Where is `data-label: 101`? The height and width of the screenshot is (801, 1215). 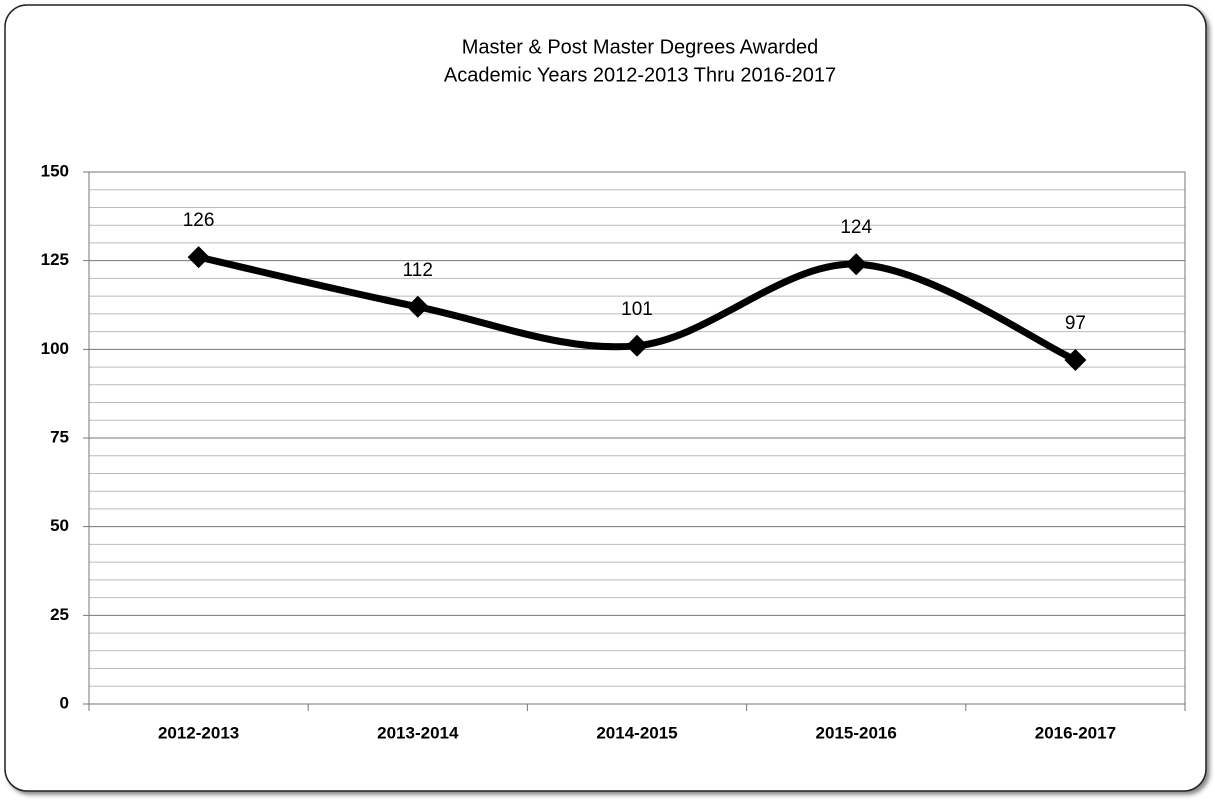
data-label: 101 is located at coordinates (637, 309).